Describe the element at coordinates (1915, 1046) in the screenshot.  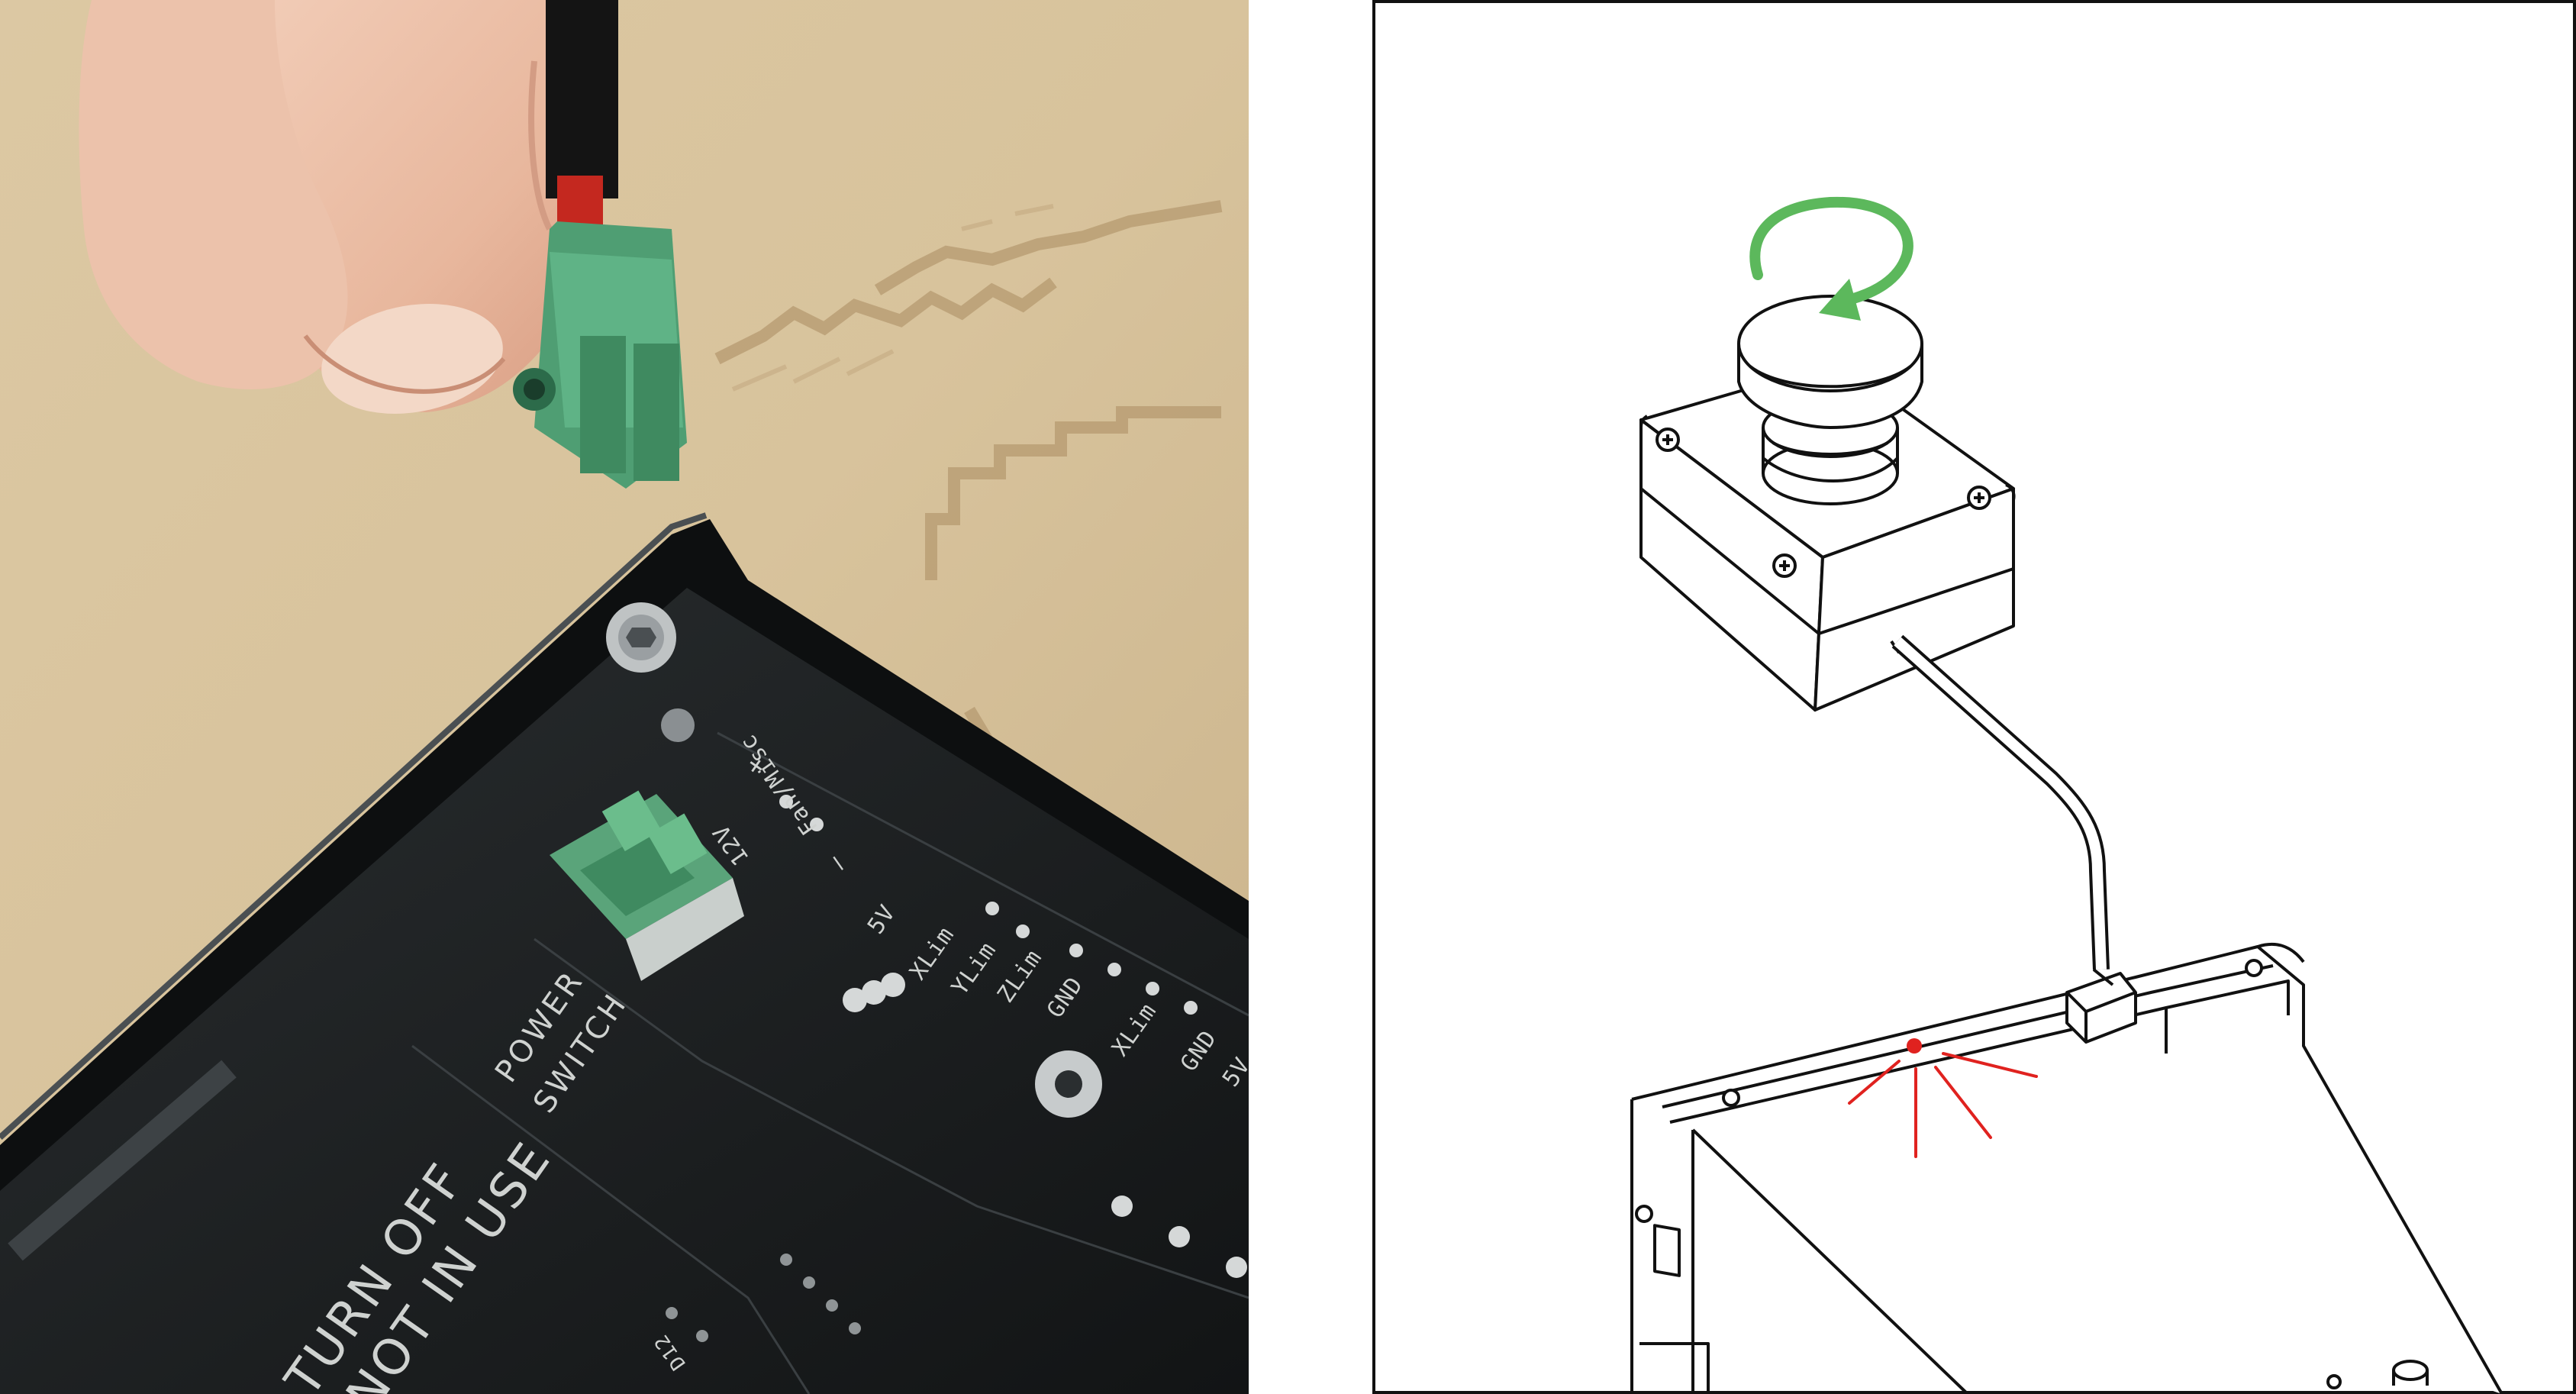
I see `led-dot` at that location.